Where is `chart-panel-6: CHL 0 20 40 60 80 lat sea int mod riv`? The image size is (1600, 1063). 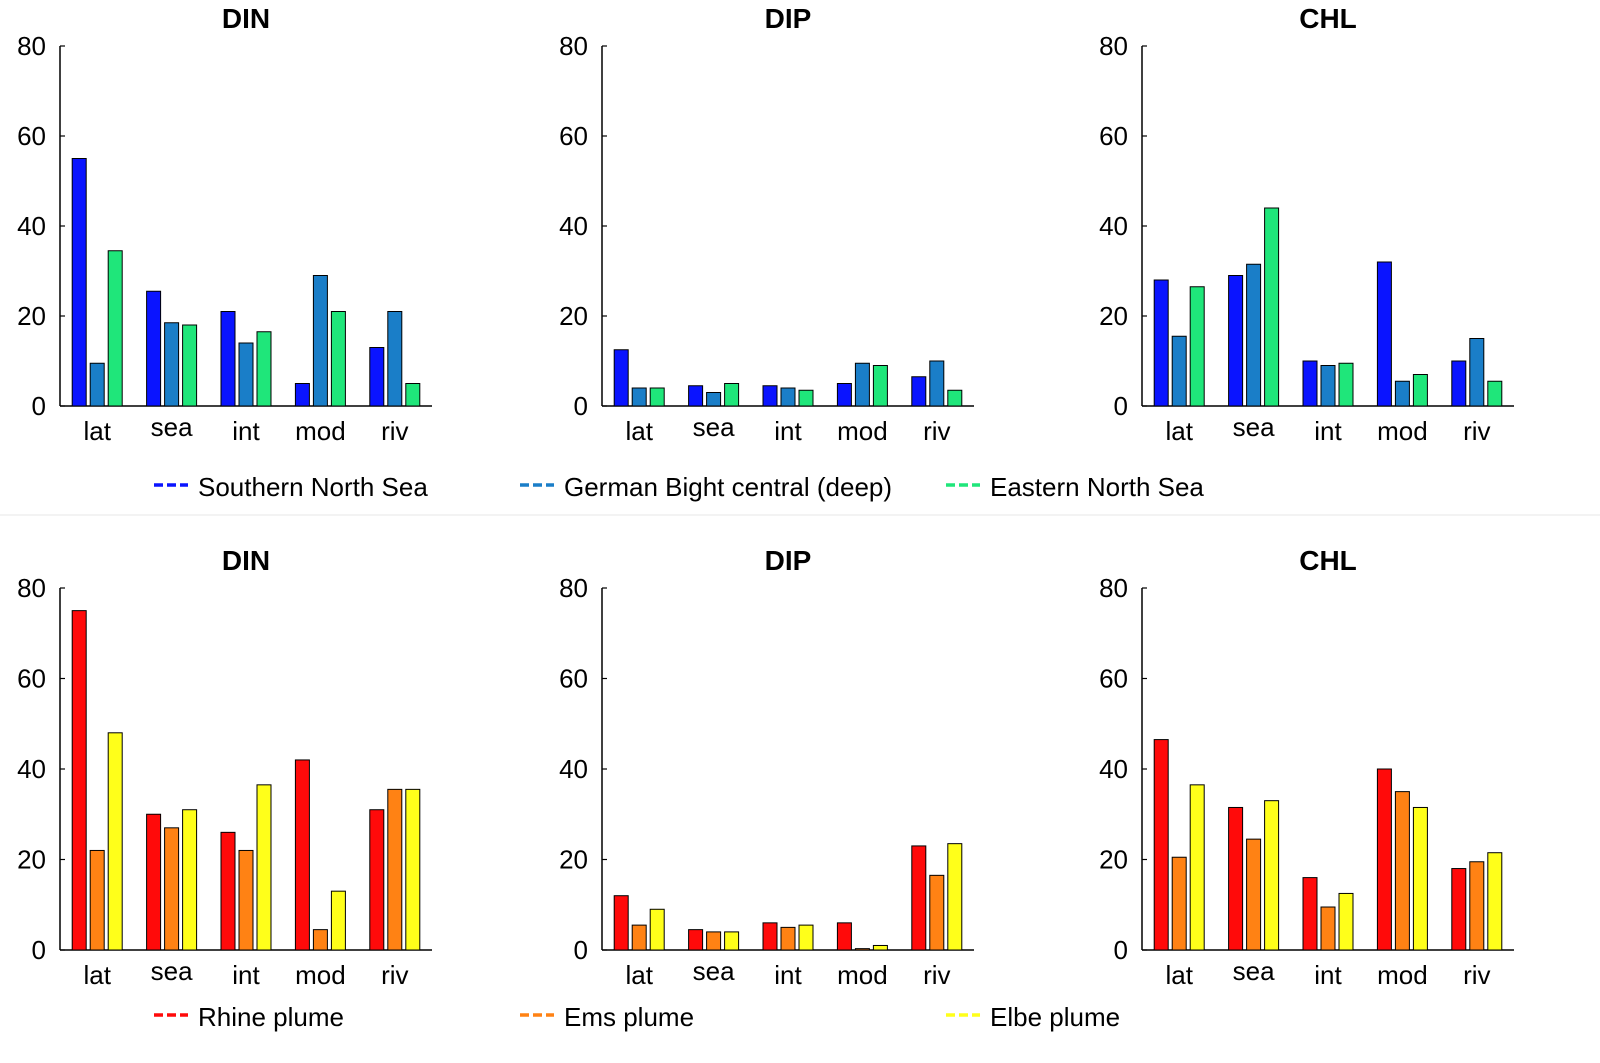
chart-panel-6: CHL 0 20 40 60 80 lat sea int mod riv is located at coordinates (1306, 767).